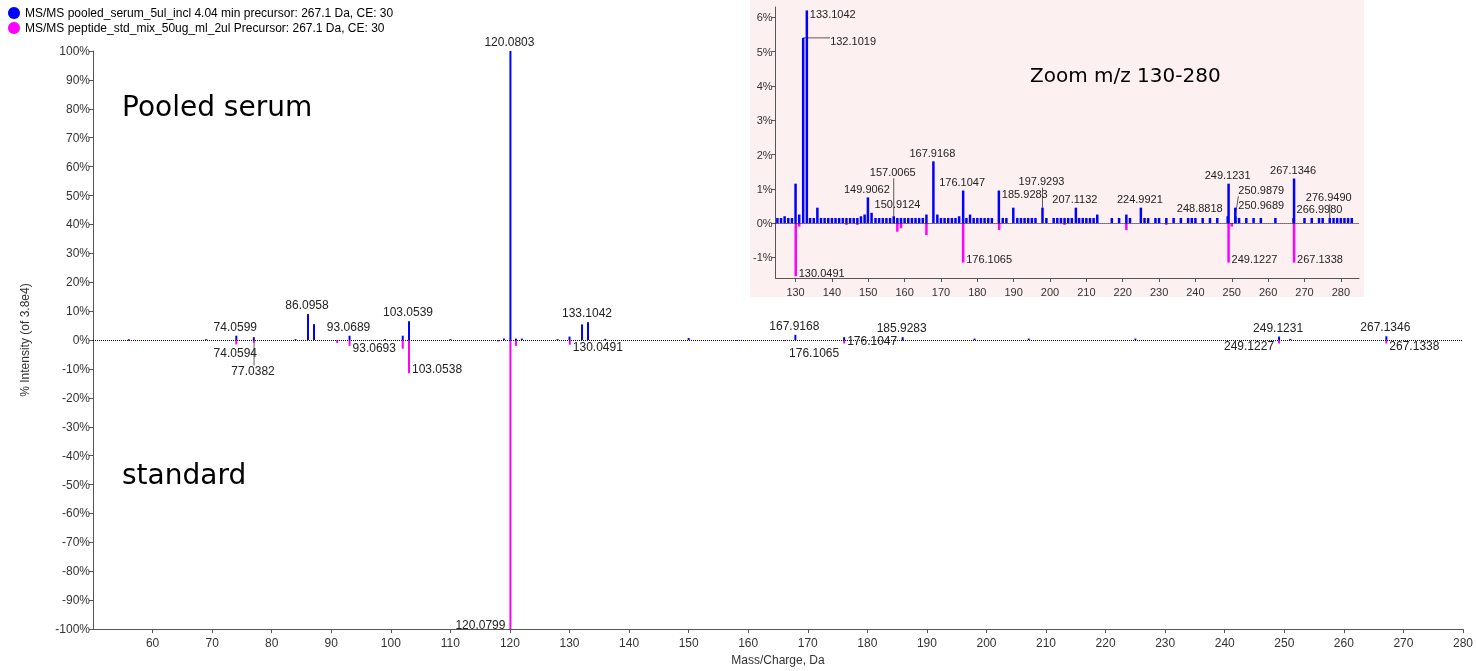  What do you see at coordinates (569, 643) in the screenshot?
I see `x-tick-label: 130` at bounding box center [569, 643].